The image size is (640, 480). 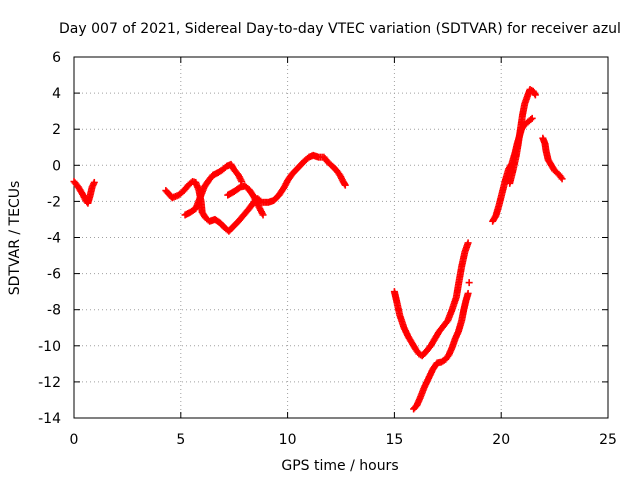 What do you see at coordinates (54, 275) in the screenshot?
I see `y-tick-label: -6` at bounding box center [54, 275].